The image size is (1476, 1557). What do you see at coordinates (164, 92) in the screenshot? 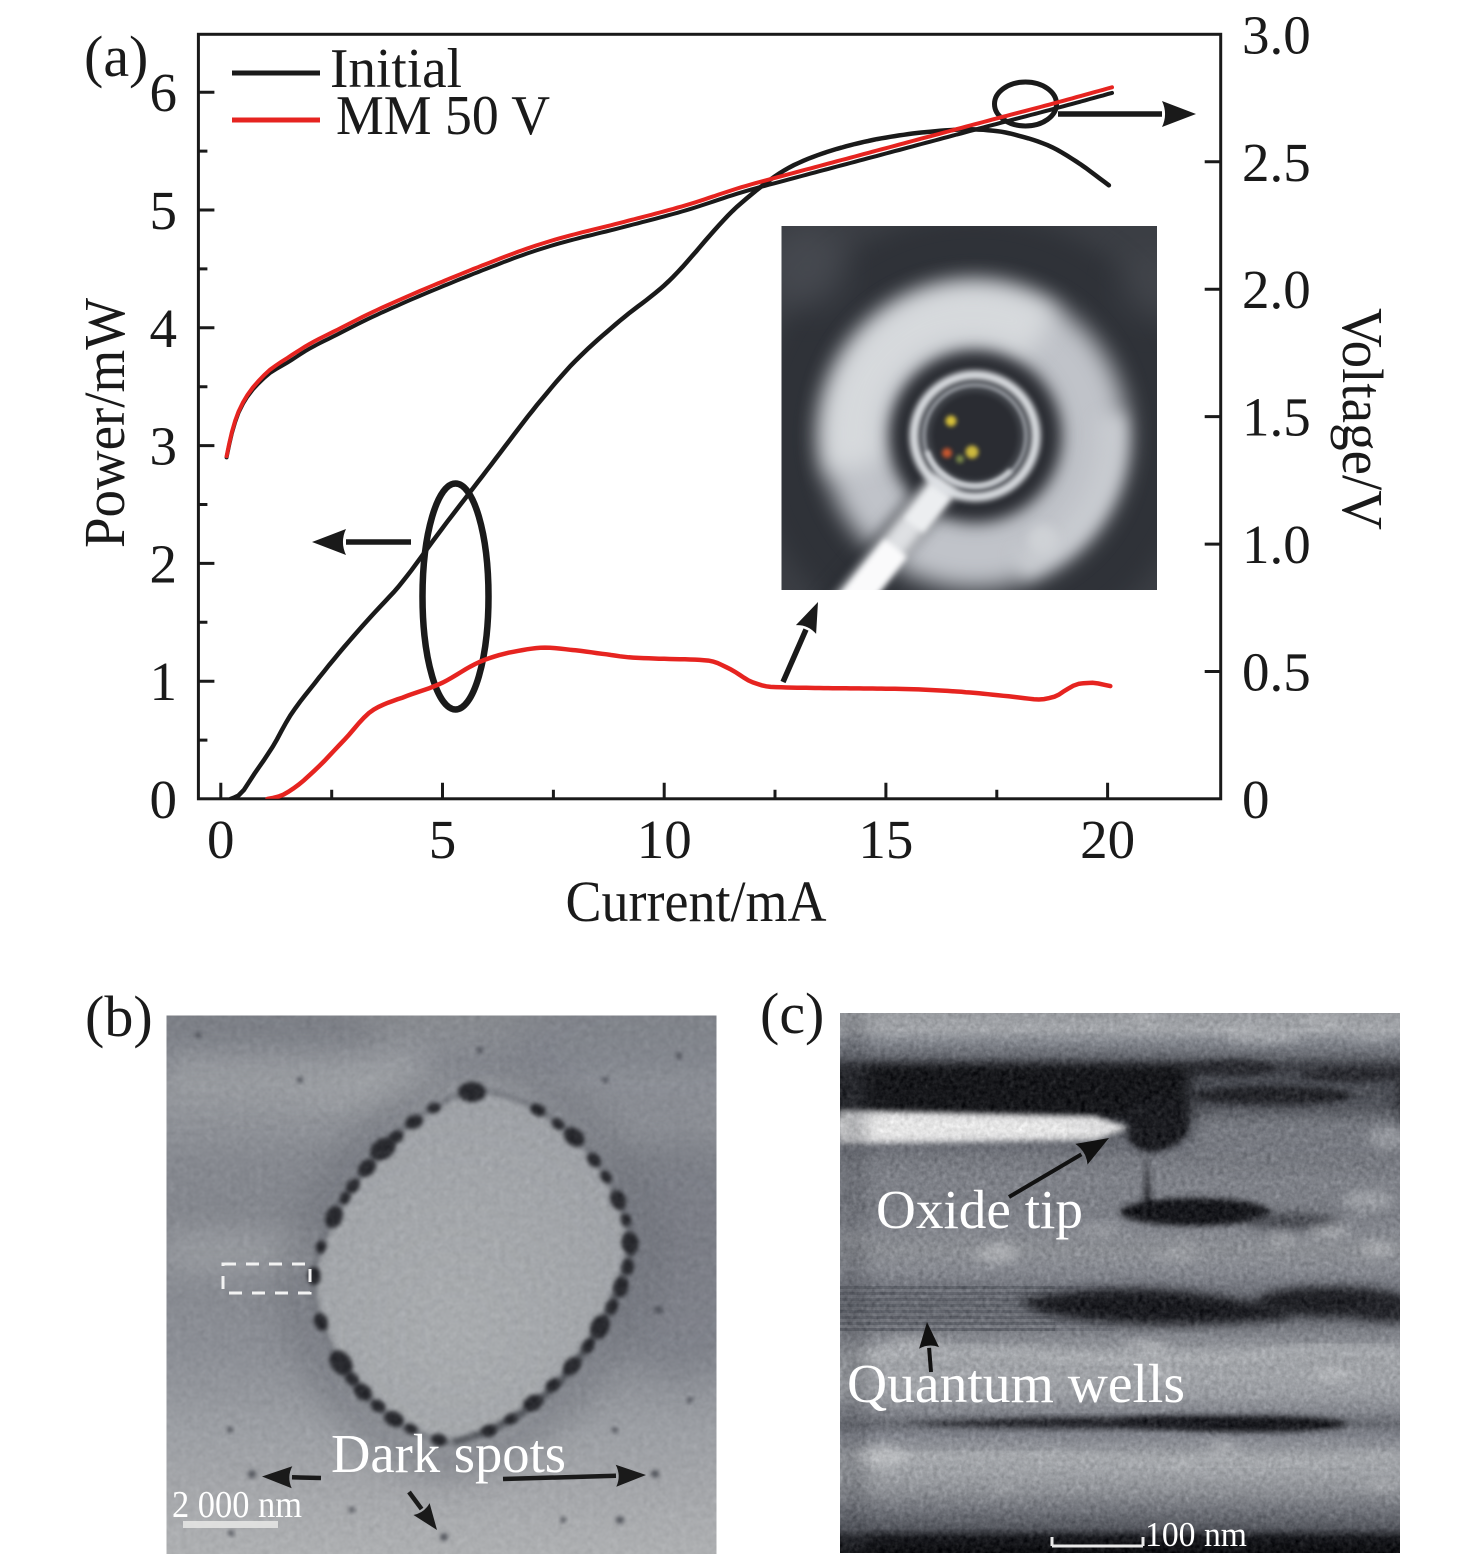
I see `svg-text: 6` at bounding box center [164, 92].